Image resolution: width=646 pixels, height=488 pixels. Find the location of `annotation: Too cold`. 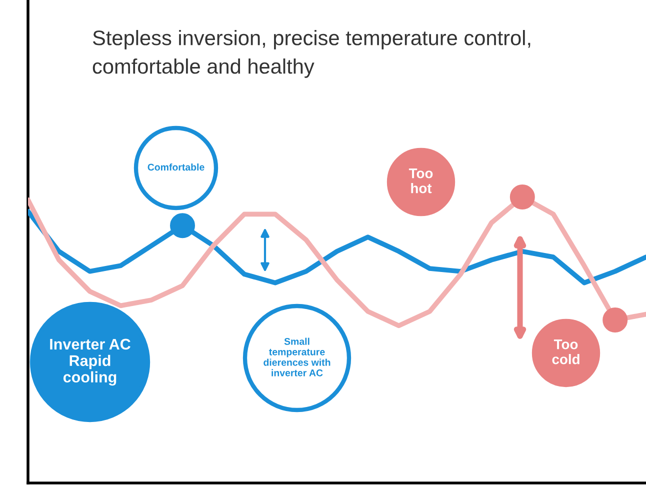

annotation: Too cold is located at coordinates (566, 352).